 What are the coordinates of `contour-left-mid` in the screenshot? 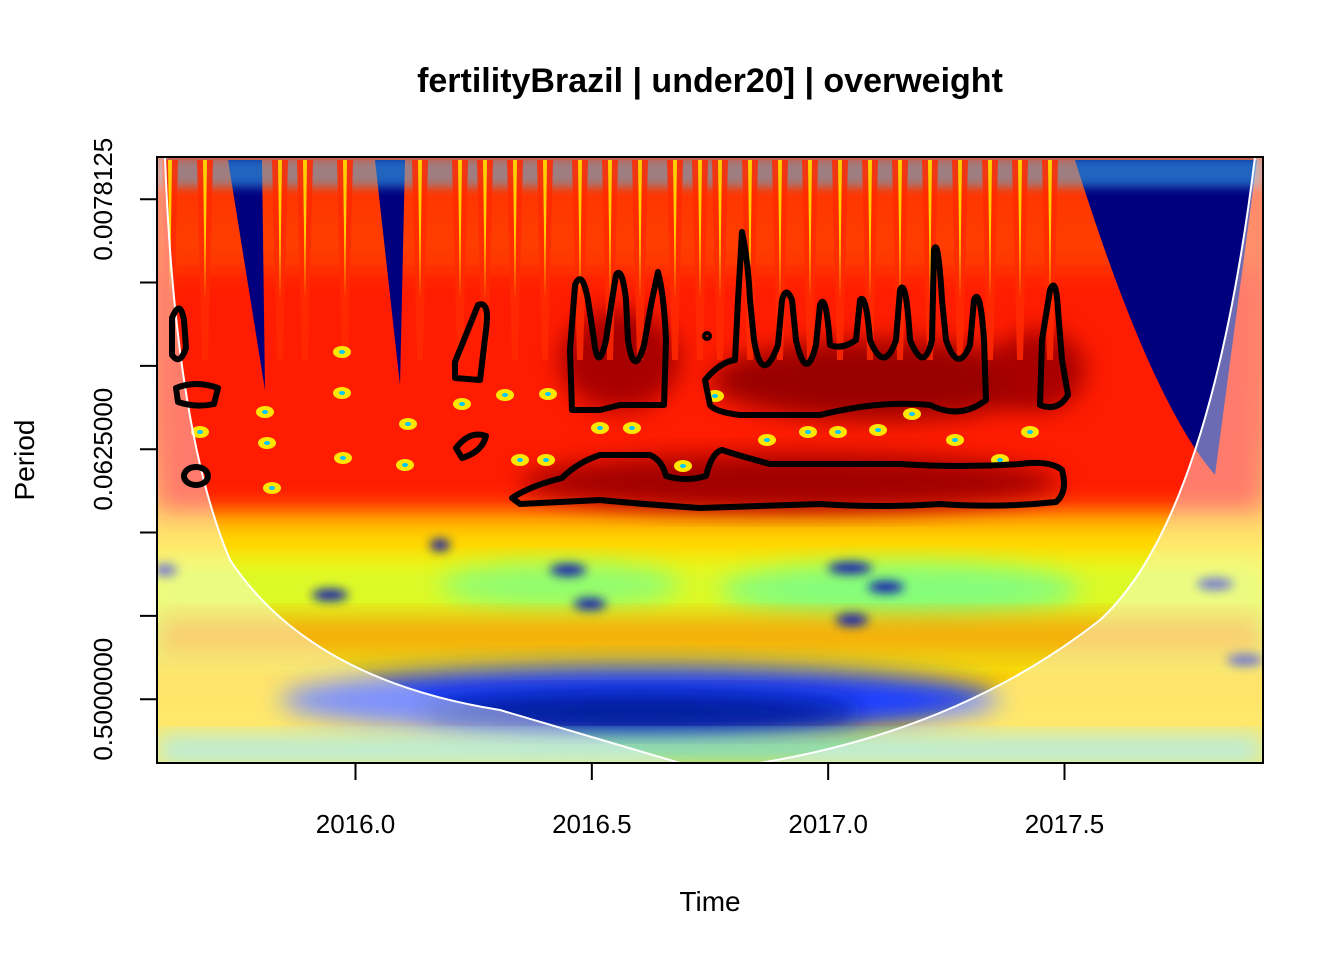 It's located at (197, 395).